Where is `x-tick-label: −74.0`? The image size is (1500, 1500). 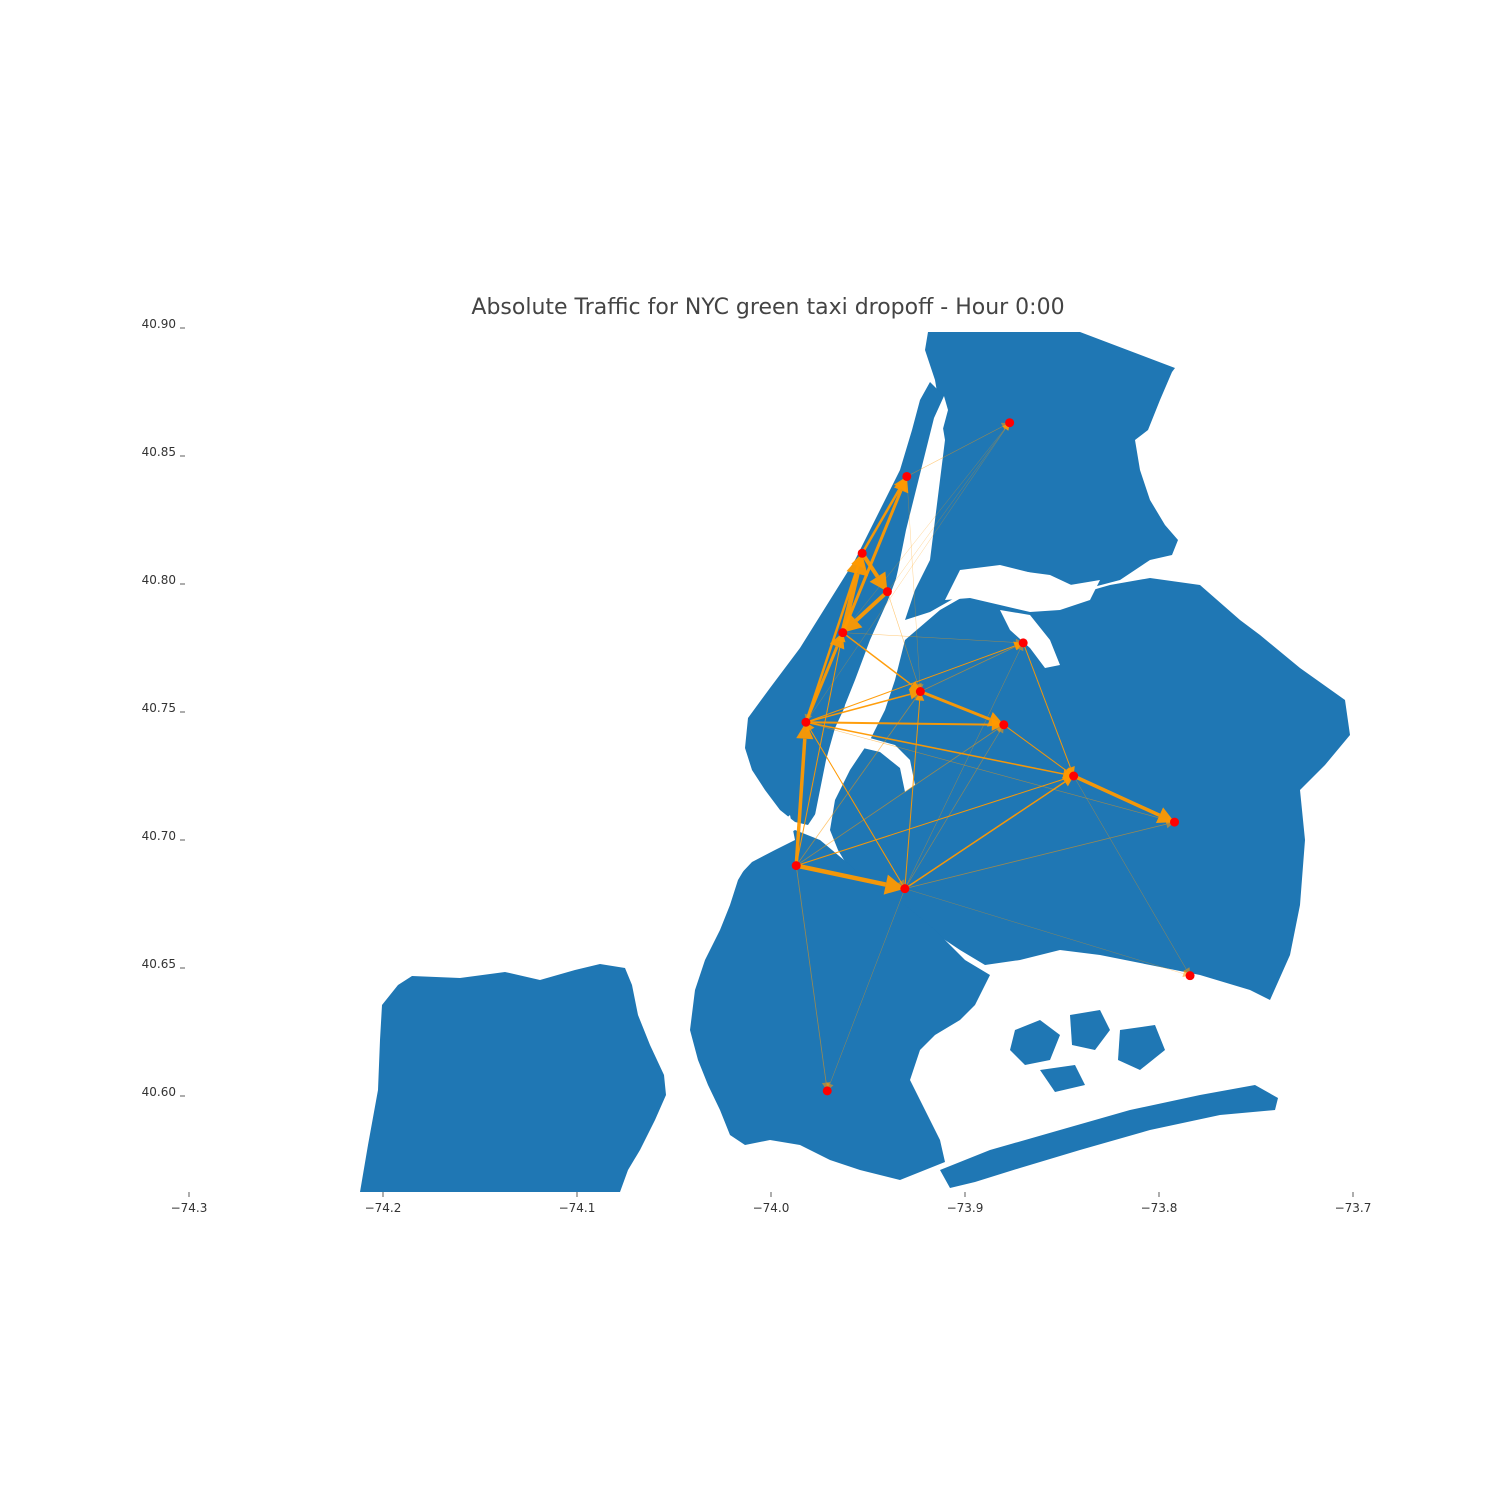 x-tick-label: −74.0 is located at coordinates (771, 1208).